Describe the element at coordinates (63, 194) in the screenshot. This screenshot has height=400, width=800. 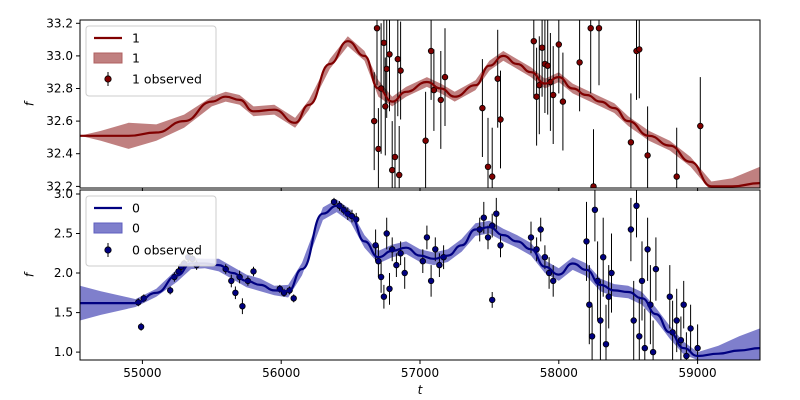
I see `bottom-ytick-label: 3.0` at that location.